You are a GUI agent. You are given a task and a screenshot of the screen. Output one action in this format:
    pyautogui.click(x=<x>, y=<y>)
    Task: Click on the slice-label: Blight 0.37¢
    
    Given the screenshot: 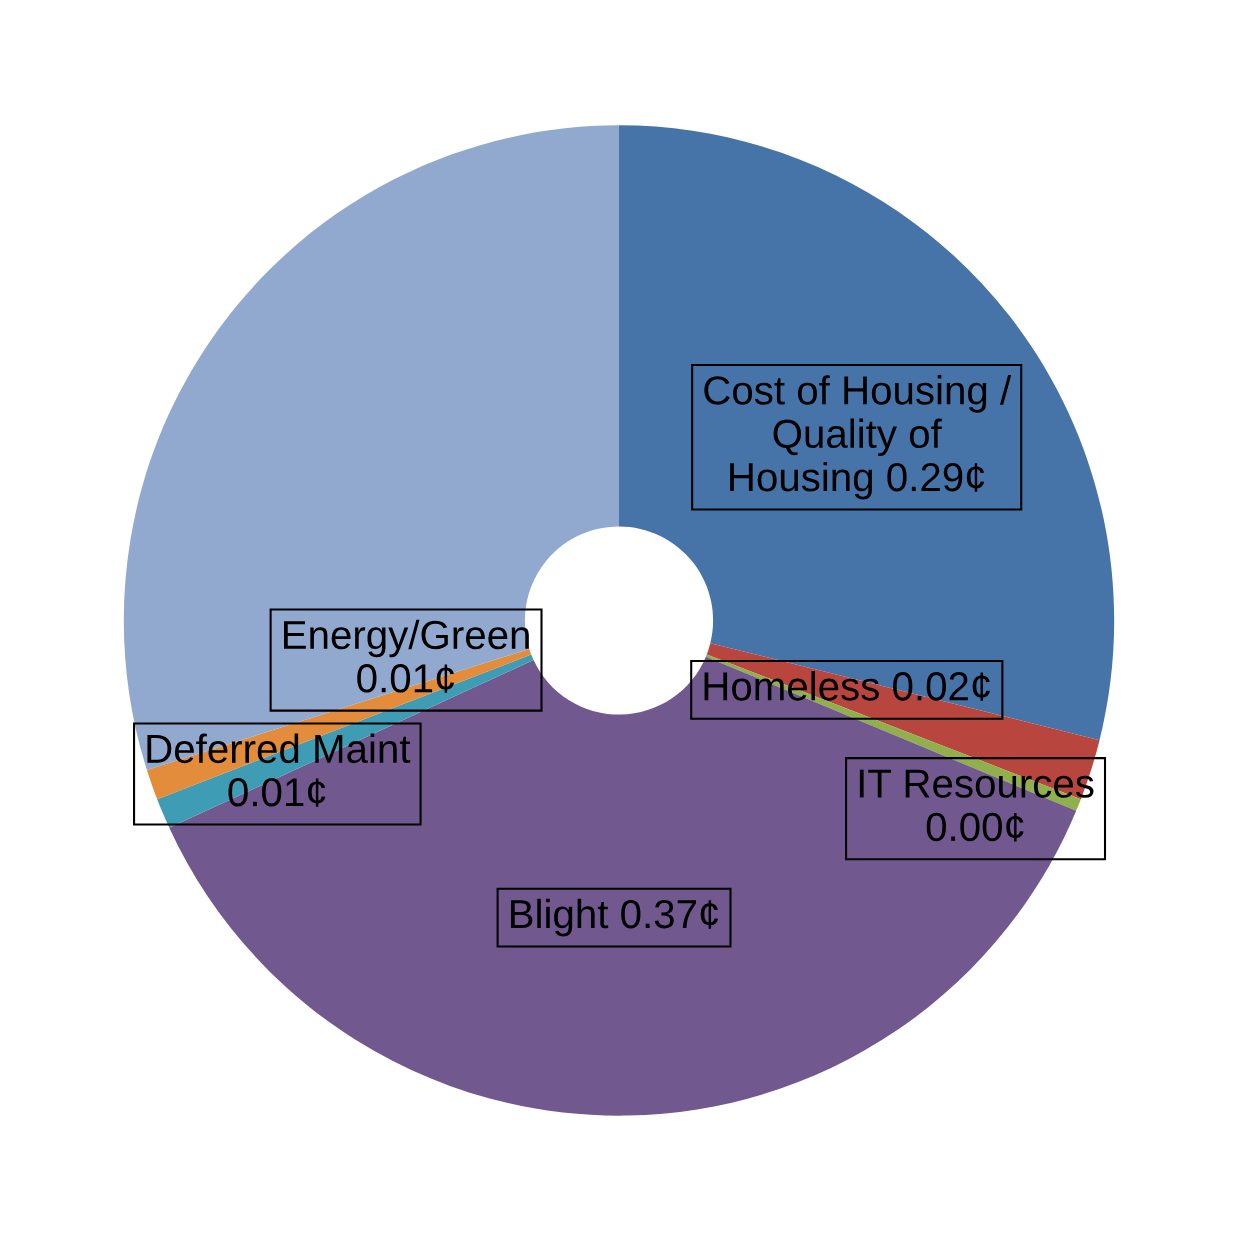 What is the action you would take?
    pyautogui.click(x=614, y=917)
    